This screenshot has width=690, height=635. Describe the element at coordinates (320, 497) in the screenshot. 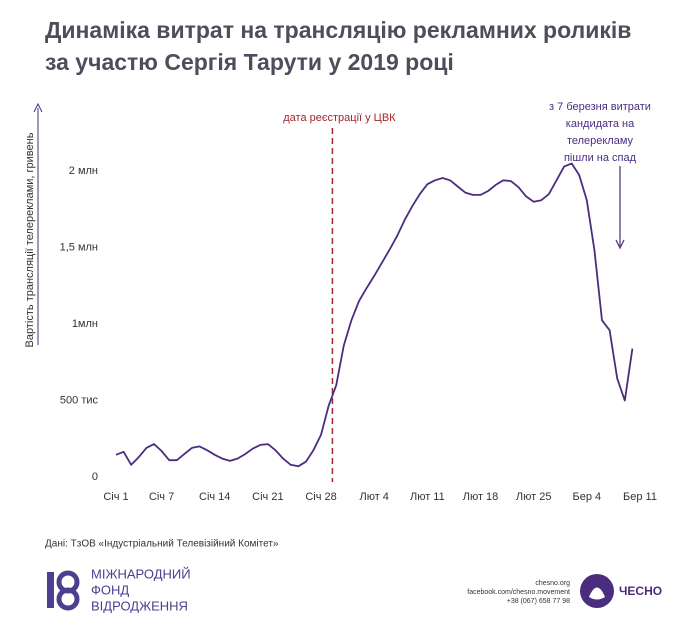

I see `x-tick-label: Січ 28` at that location.